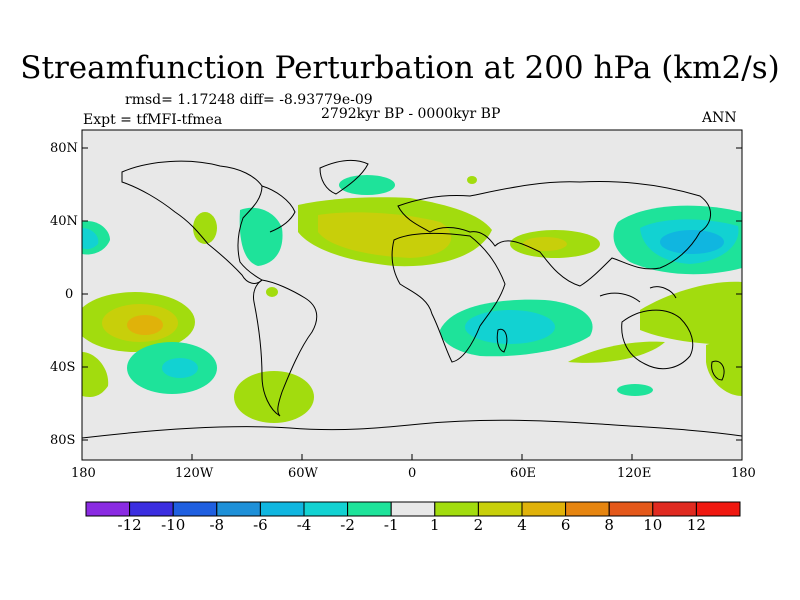 The image size is (800, 600). Describe the element at coordinates (411, 114) in the screenshot. I see `period-label: 2792kyr BP - 0000kyr BP` at that location.